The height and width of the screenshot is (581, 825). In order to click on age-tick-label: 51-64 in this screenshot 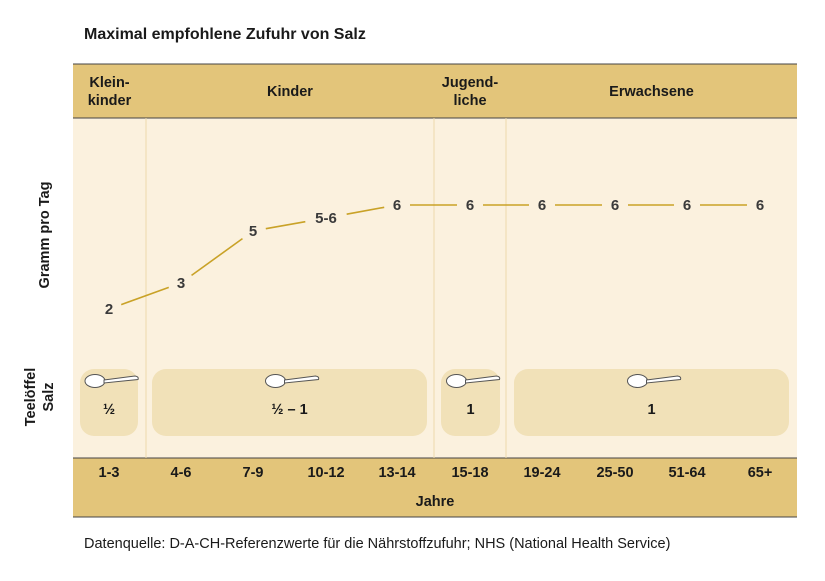, I will do `click(686, 473)`.